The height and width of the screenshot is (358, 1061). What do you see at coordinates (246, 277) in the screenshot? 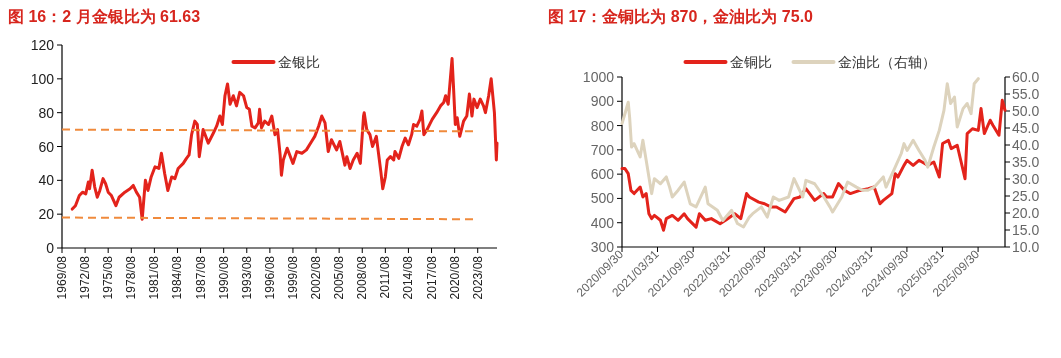
I see `x-tick-label: 1993/08` at bounding box center [246, 277].